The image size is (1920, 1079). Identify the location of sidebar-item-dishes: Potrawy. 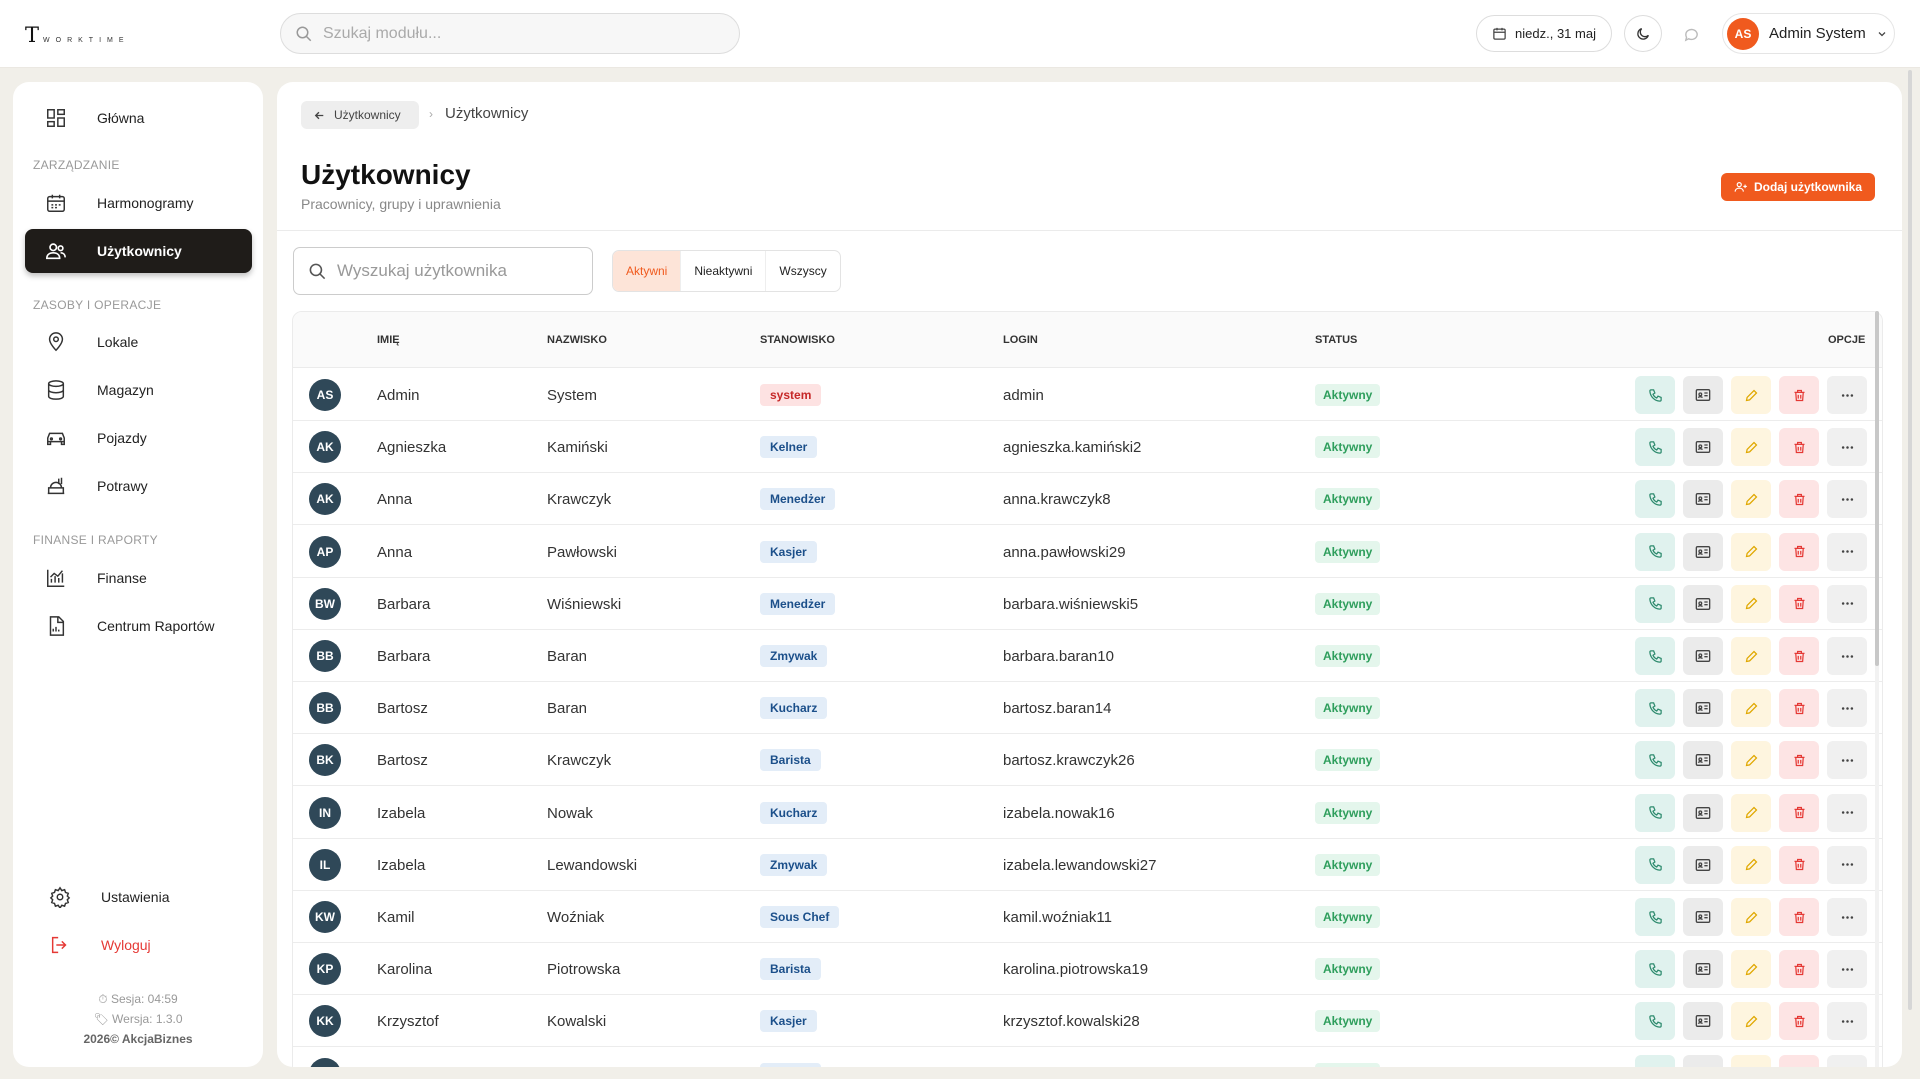
(138, 486).